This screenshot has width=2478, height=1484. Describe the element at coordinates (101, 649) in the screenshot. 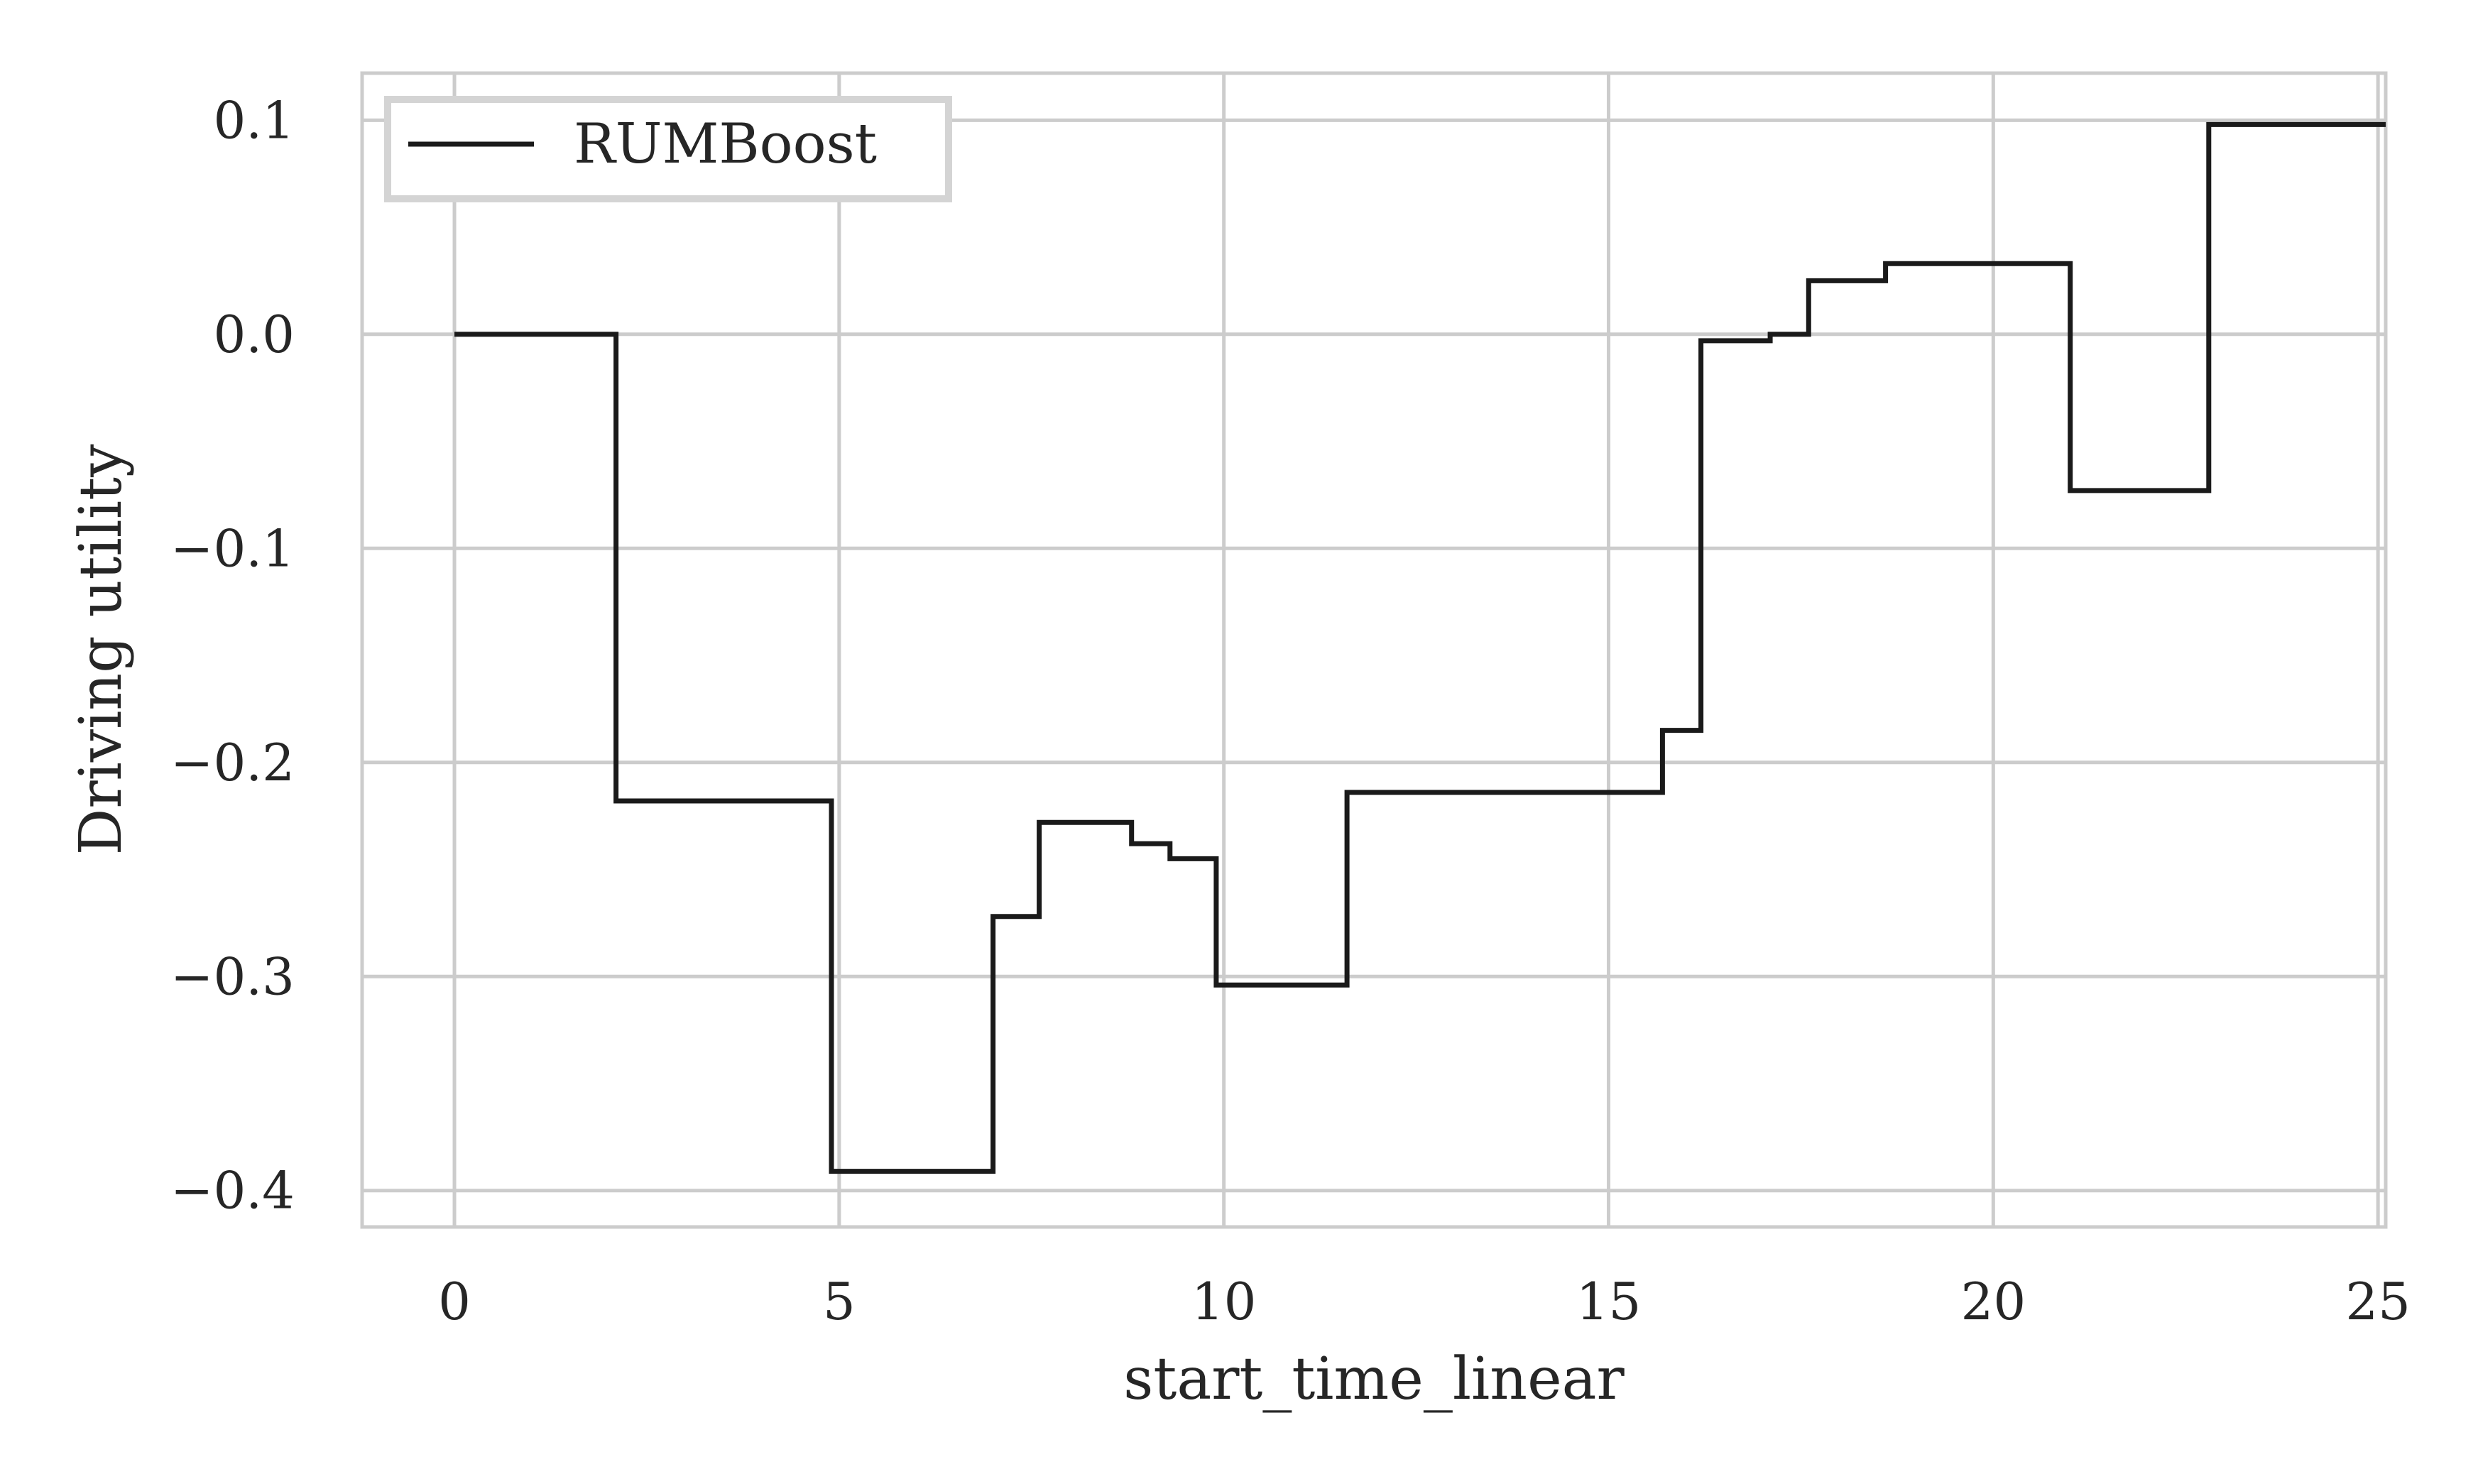

I see `y-axis-label: Driving utility` at that location.